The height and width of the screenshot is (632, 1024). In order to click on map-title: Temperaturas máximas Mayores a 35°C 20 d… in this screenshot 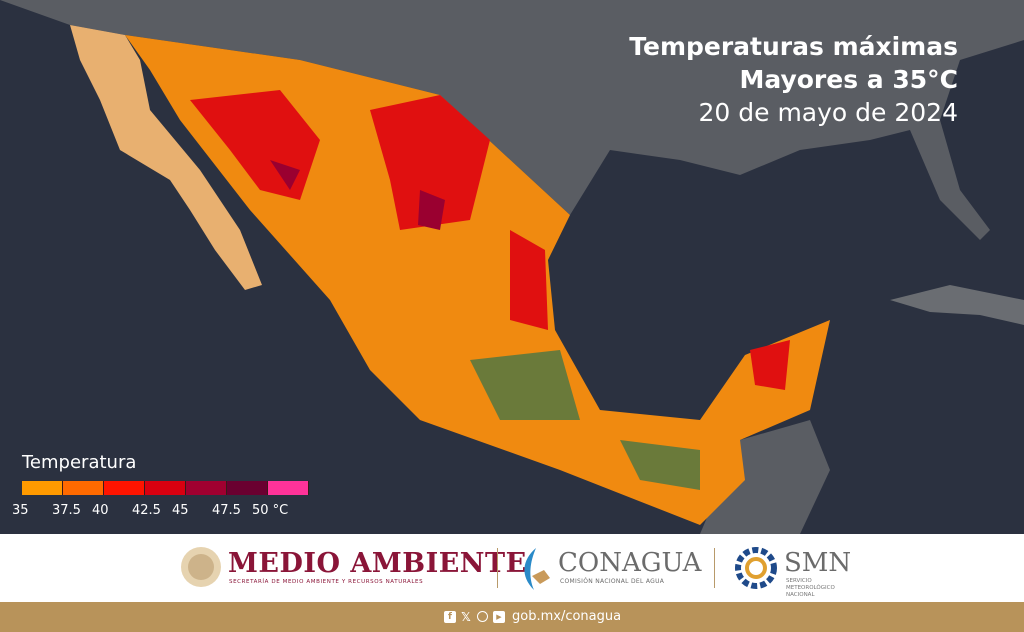, I will do `click(793, 79)`.